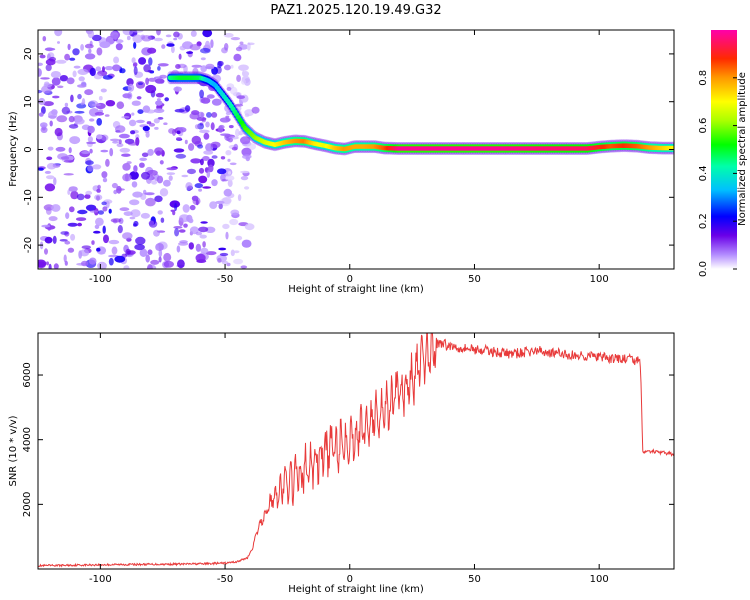  Describe the element at coordinates (703, 78) in the screenshot. I see `colorbar-tick-label: 0.8` at that location.